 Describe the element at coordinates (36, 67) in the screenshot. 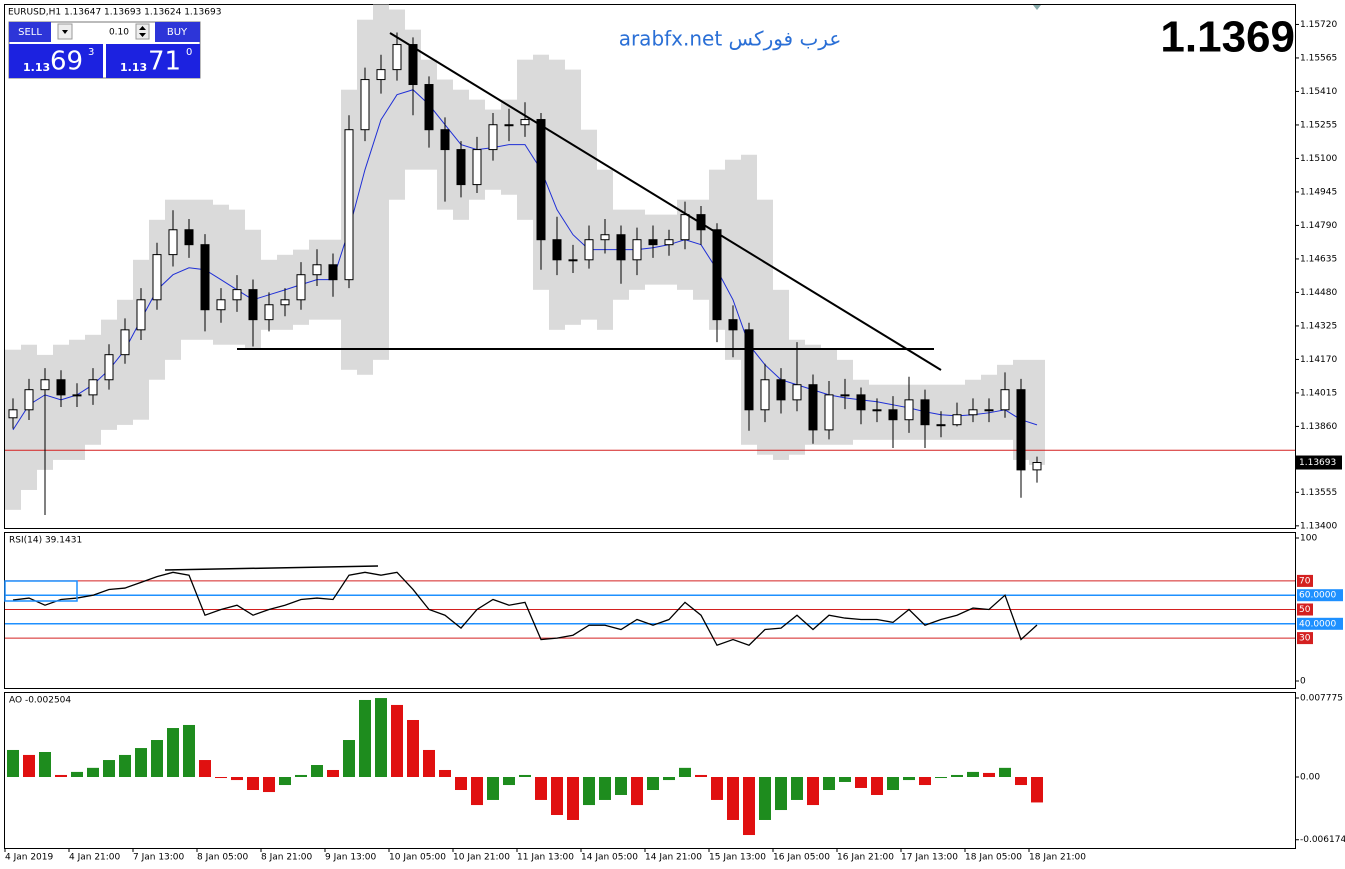

I see `sell-price-prefix: 1.13` at that location.